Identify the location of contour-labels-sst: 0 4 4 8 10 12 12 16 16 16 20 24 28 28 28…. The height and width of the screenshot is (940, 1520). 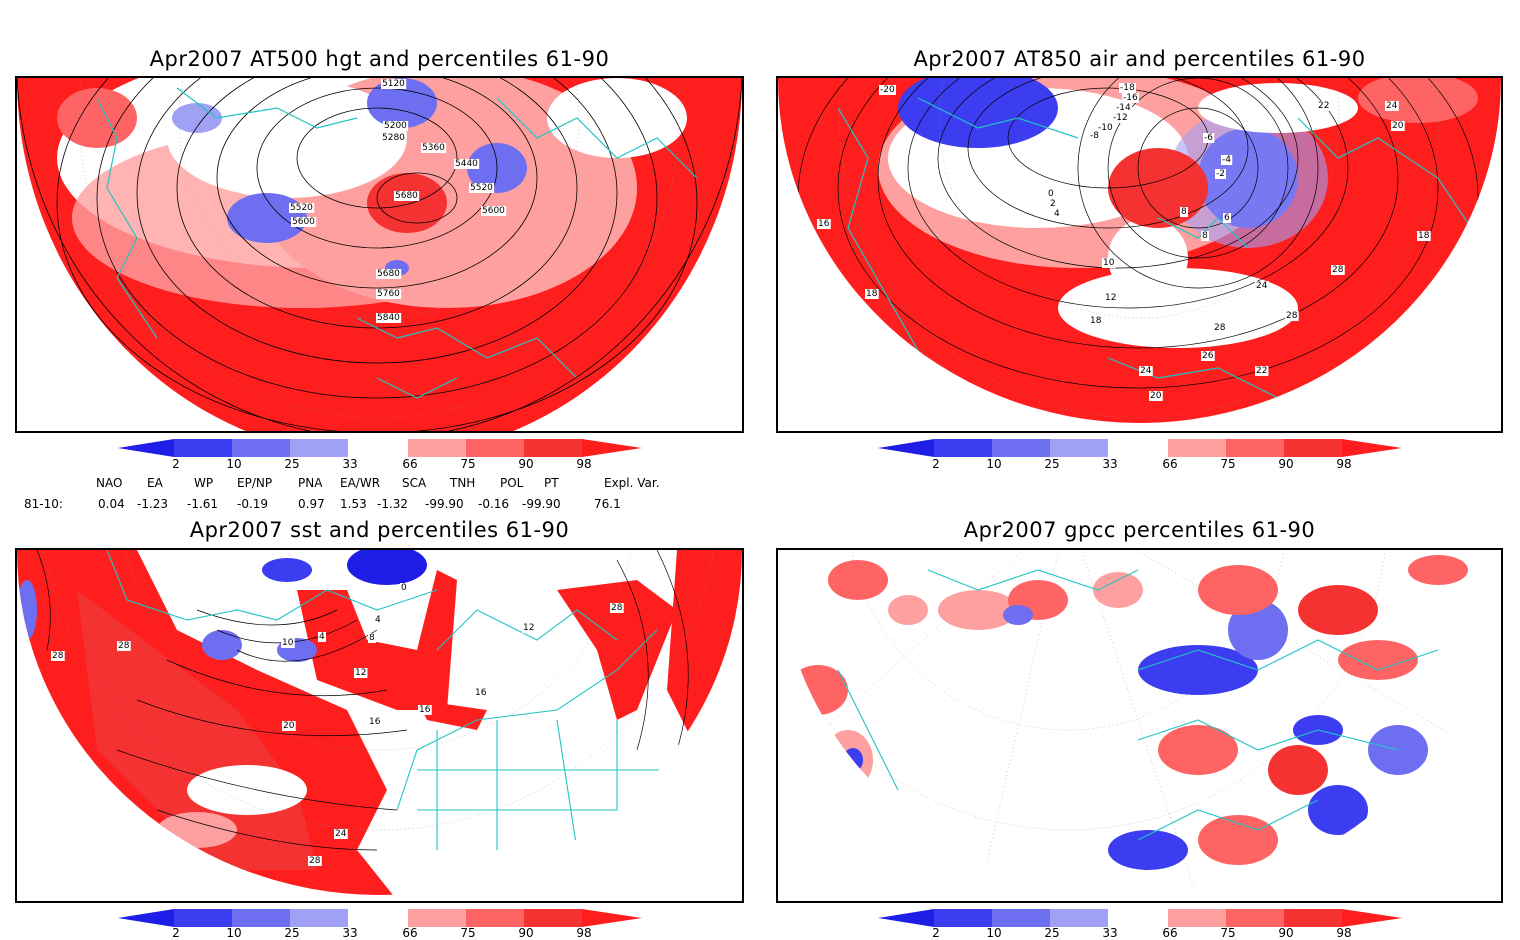
(337, 724).